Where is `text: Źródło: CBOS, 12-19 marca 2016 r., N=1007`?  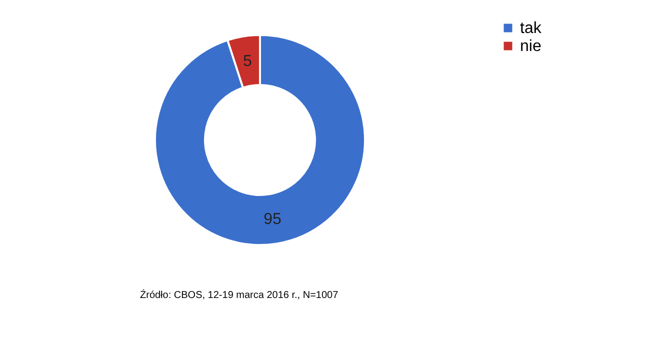 text: Źródło: CBOS, 12-19 marca 2016 r., N=1007 is located at coordinates (239, 295).